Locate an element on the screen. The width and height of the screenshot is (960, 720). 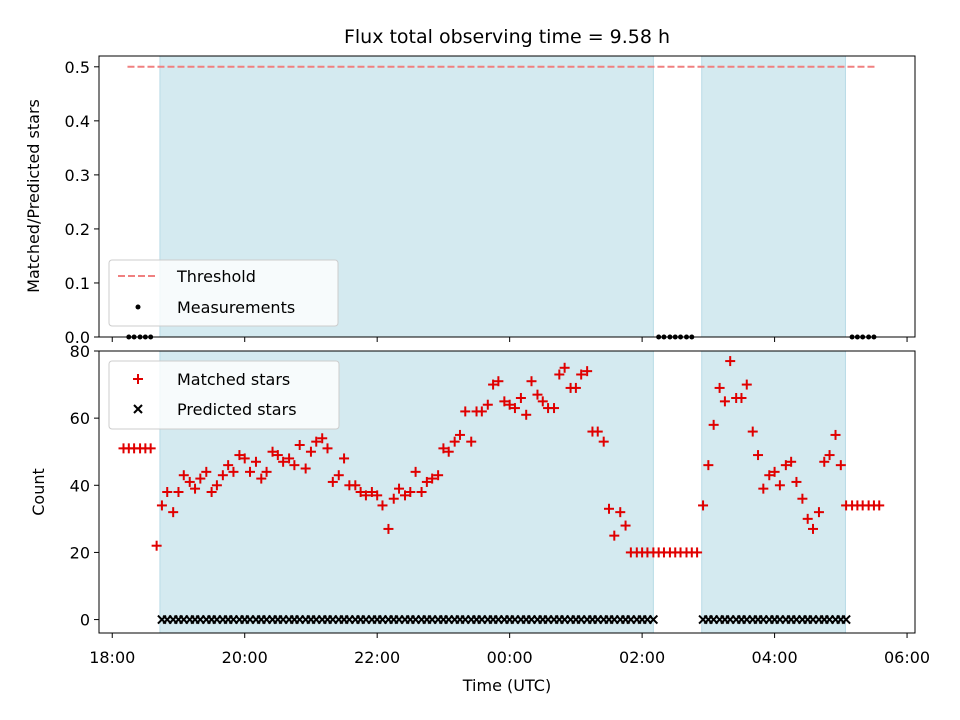
y-tick-label: 40 is located at coordinates (80, 485).